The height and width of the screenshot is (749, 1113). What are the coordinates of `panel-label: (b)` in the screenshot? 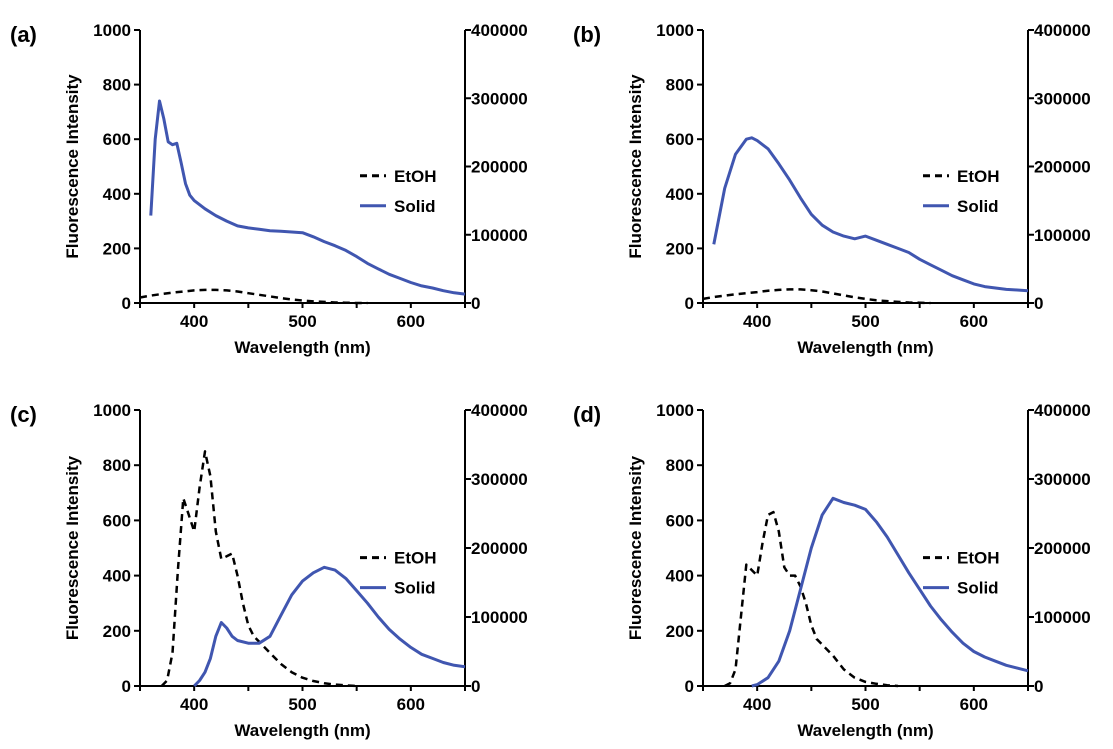 It's located at (587, 34).